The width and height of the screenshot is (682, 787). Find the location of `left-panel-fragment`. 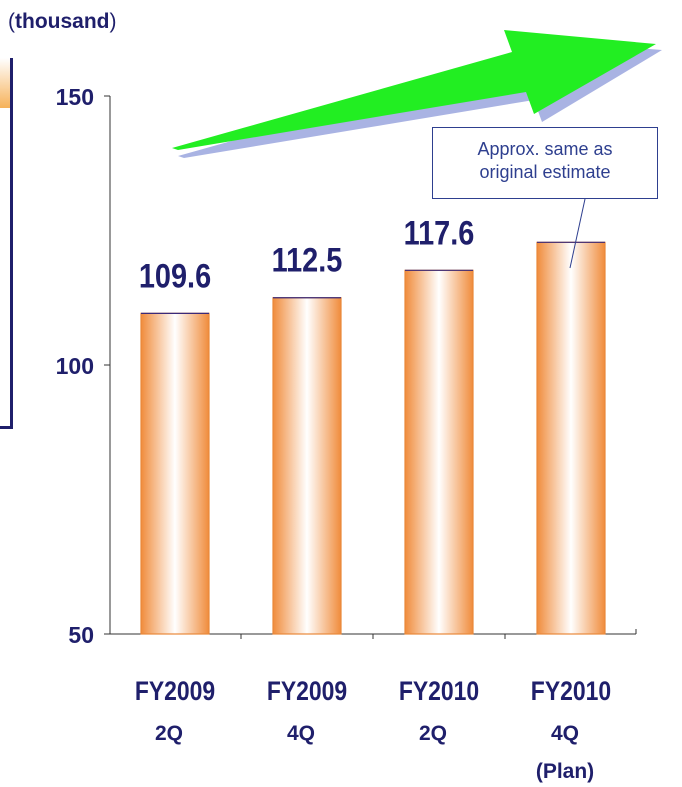

left-panel-fragment is located at coordinates (6, 243).